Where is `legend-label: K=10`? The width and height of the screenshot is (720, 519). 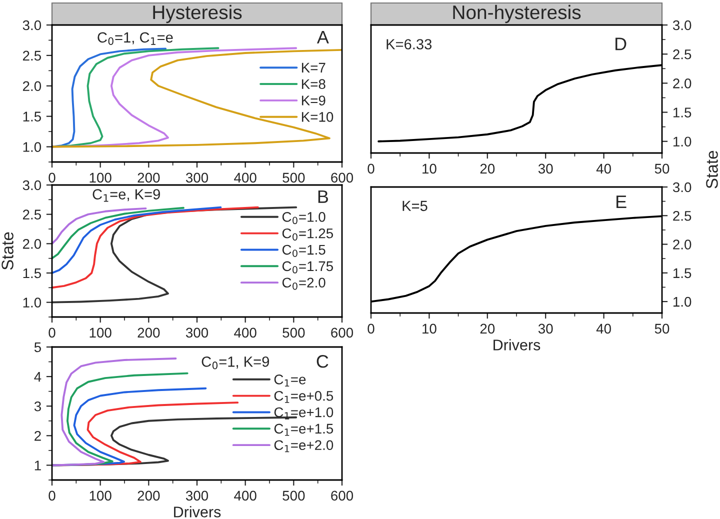 legend-label: K=10 is located at coordinates (318, 117).